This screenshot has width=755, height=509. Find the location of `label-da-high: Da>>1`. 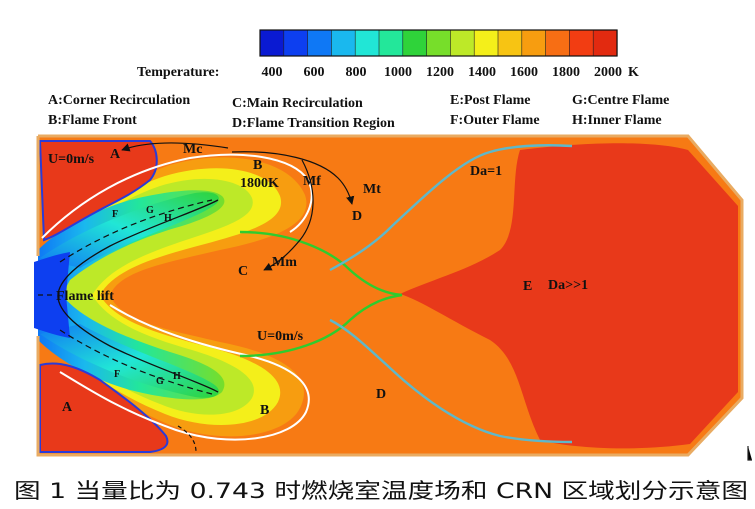

label-da-high: Da>>1 is located at coordinates (568, 285).